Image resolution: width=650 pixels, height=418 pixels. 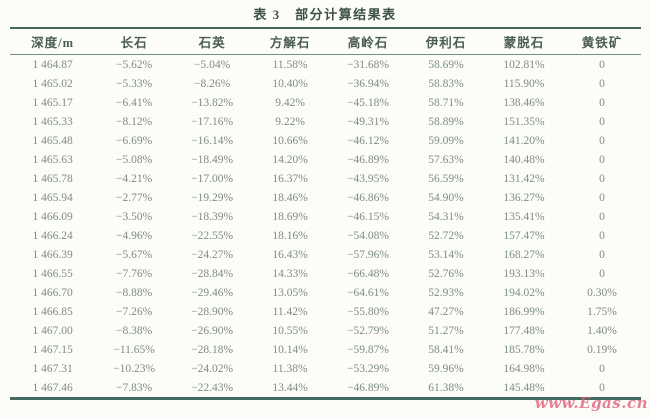 What do you see at coordinates (524, 292) in the screenshot?
I see `table-cell: 194.02%` at bounding box center [524, 292].